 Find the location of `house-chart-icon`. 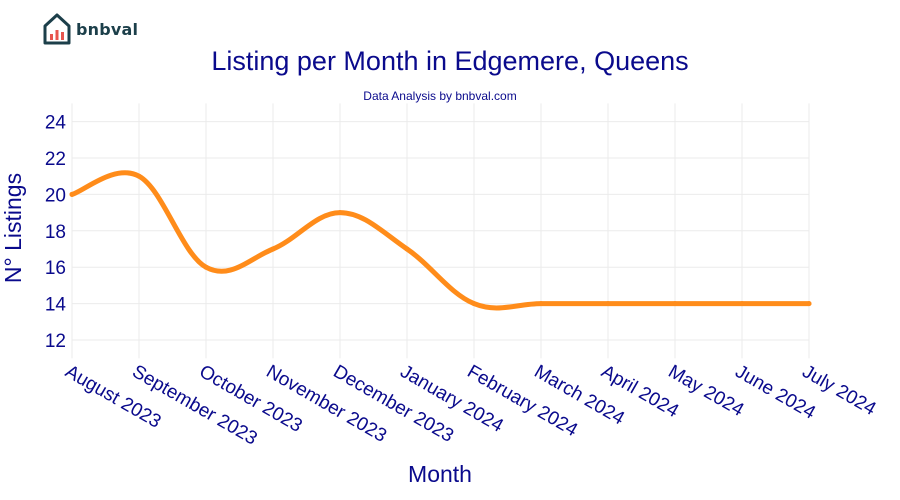

house-chart-icon is located at coordinates (57, 29).